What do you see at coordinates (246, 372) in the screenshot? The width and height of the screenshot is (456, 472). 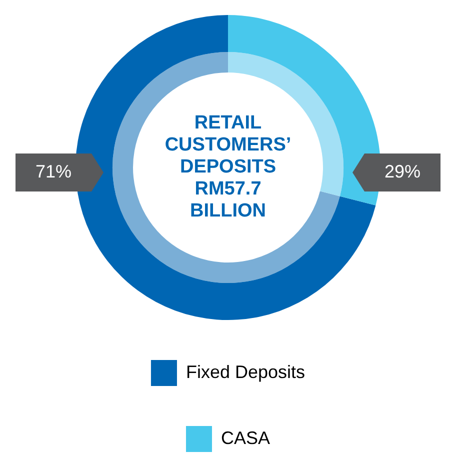 I see `legend-label: Fixed Deposits` at bounding box center [246, 372].